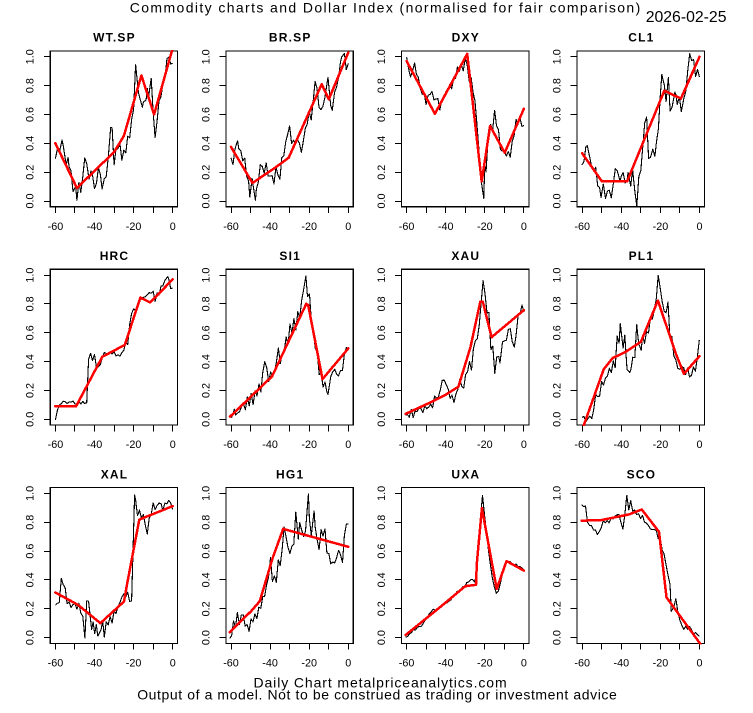 Image resolution: width=753 pixels, height=713 pixels. Describe the element at coordinates (641, 38) in the screenshot. I see `svg-text: CL1` at that location.